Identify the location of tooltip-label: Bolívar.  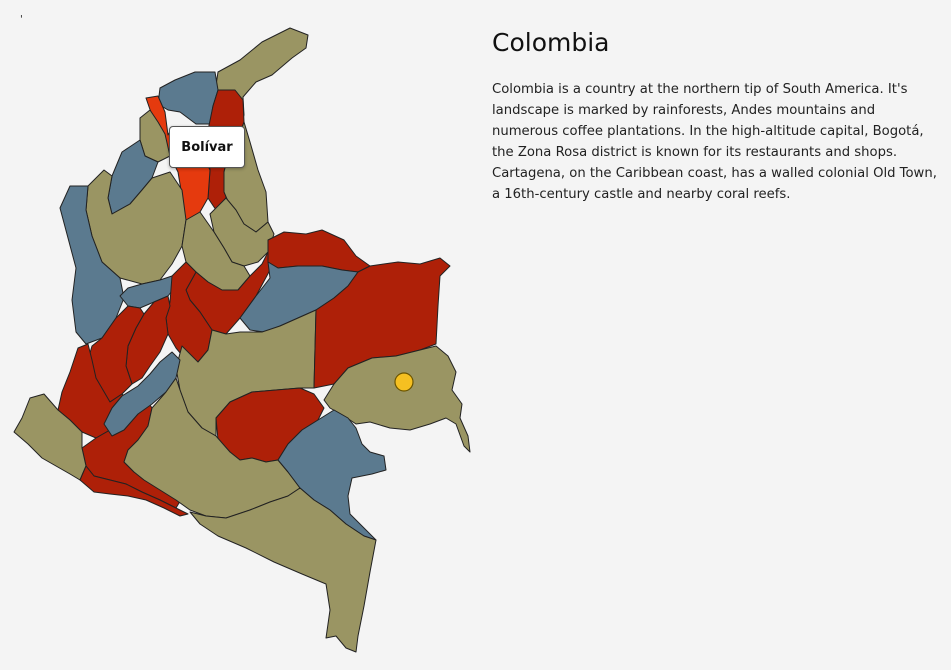
(207, 147).